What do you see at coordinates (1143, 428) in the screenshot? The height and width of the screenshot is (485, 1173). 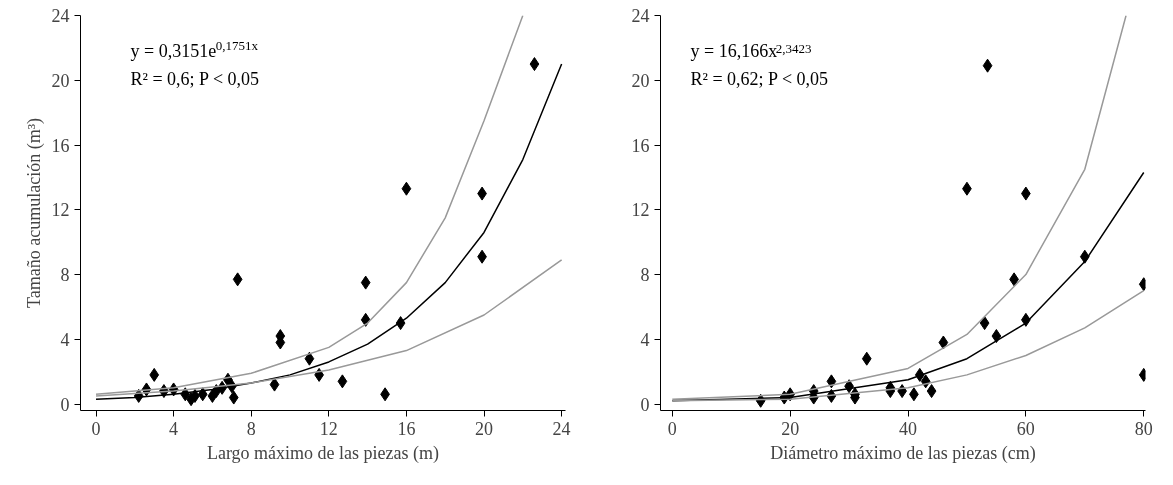 I see `x-tick-label: 80` at bounding box center [1143, 428].